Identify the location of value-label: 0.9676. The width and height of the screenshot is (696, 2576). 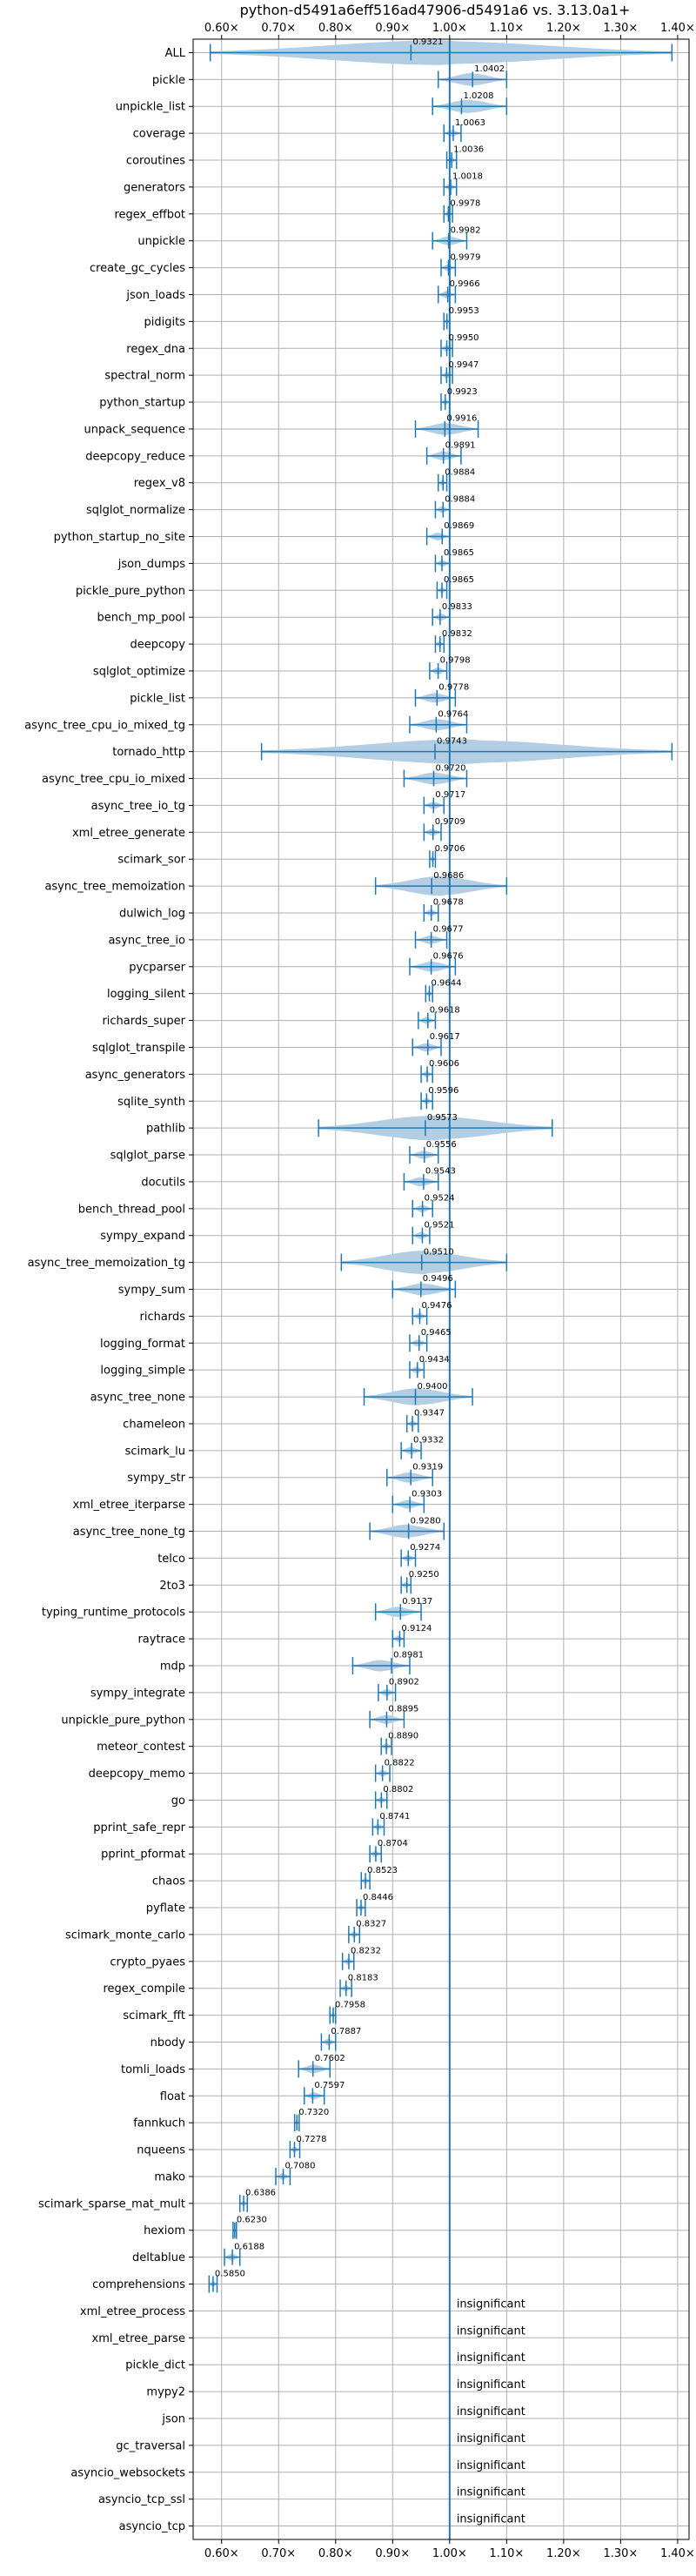
(448, 957).